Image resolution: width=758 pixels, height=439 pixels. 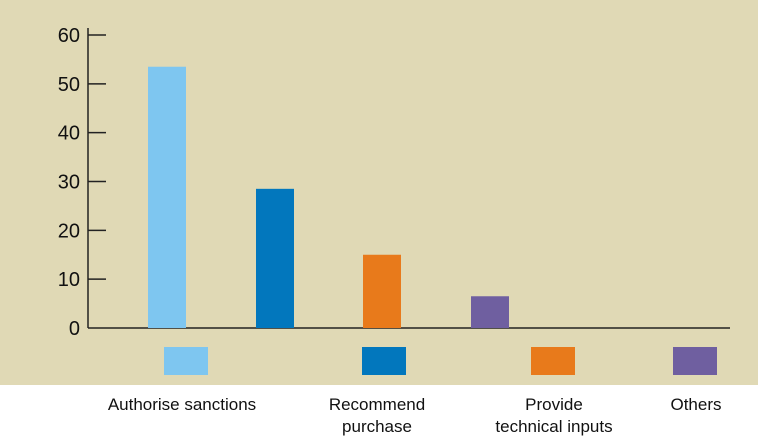 What do you see at coordinates (69, 183) in the screenshot?
I see `y-tick-label: 30` at bounding box center [69, 183].